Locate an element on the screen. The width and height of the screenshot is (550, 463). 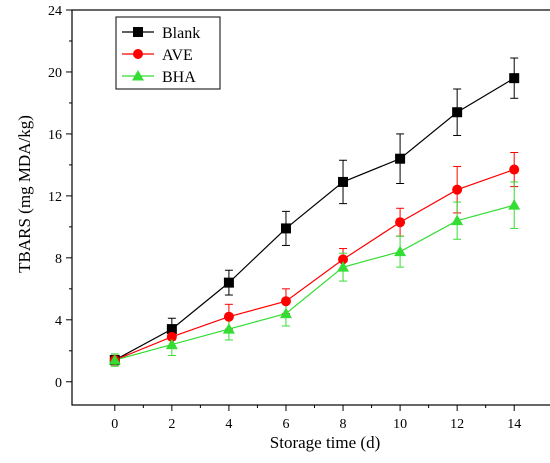
x-tick-label: 2 is located at coordinates (171, 424).